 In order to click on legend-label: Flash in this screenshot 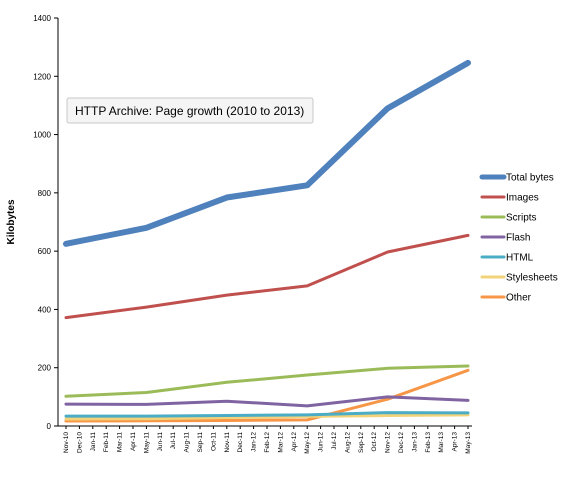, I will do `click(518, 238)`.